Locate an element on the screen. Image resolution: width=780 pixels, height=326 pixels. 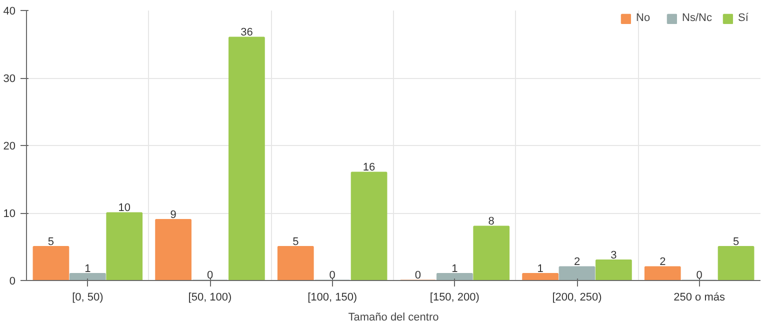
x-tick-label: 250 o más is located at coordinates (700, 298).